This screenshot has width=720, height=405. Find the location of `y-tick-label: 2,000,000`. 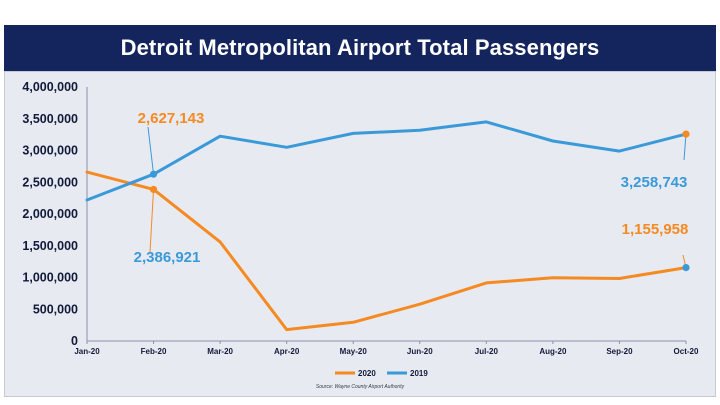

y-tick-label: 2,000,000 is located at coordinates (50, 214).